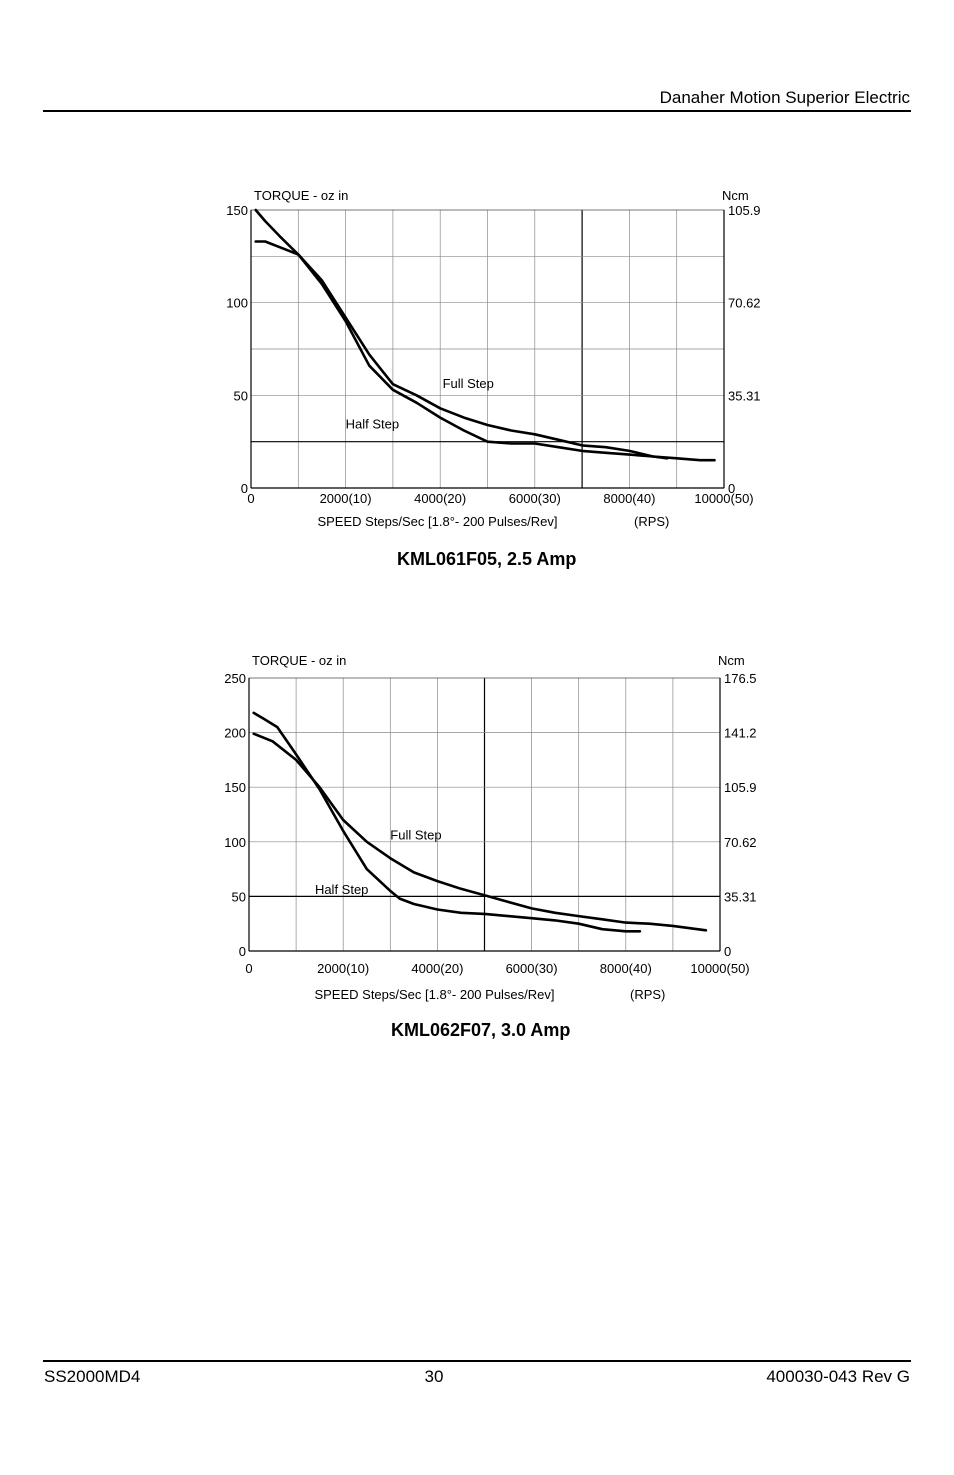  Describe the element at coordinates (235, 678) in the screenshot. I see `y-tick-label-left: 250` at that location.